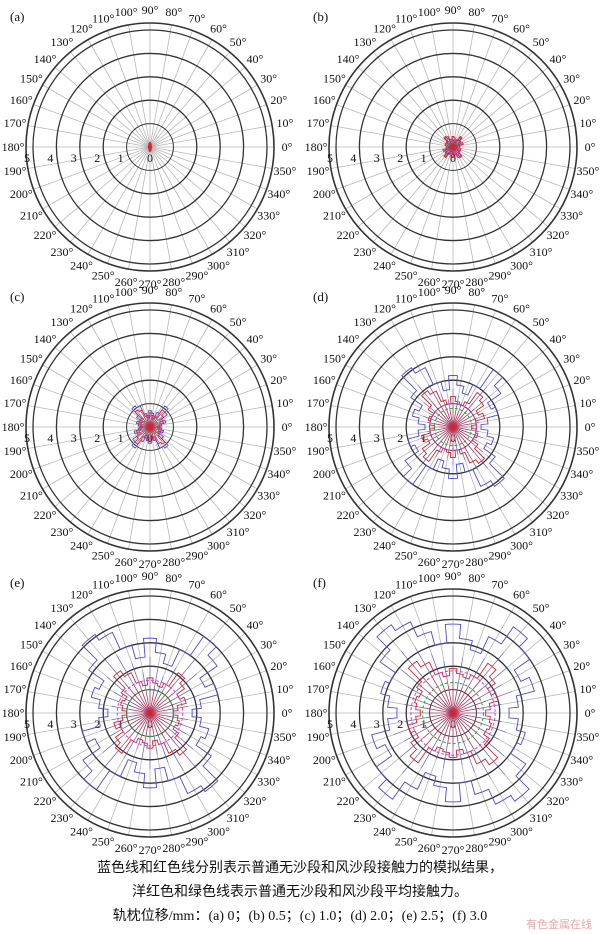 This screenshot has height=934, width=600. I want to click on angle-tick-label: 340°, so click(581, 760).